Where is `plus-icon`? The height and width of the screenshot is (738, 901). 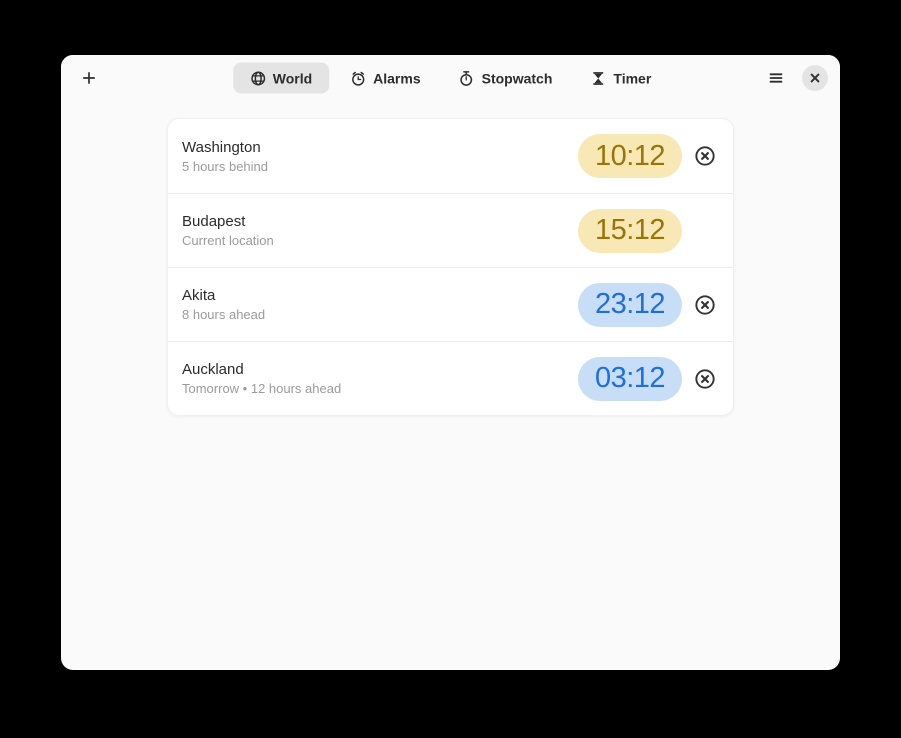
plus-icon is located at coordinates (89, 78).